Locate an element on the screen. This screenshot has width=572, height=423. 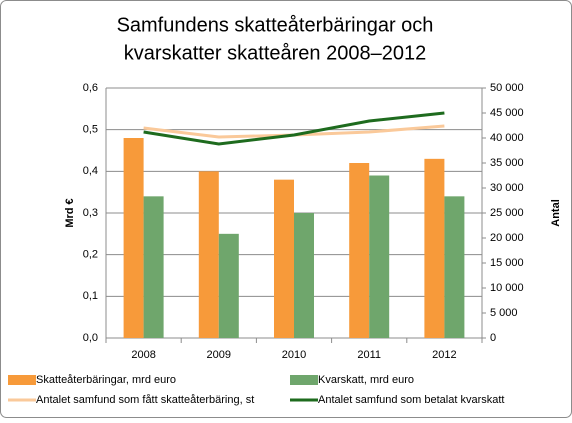
y2-tick-label: 20 000 is located at coordinates (507, 238).